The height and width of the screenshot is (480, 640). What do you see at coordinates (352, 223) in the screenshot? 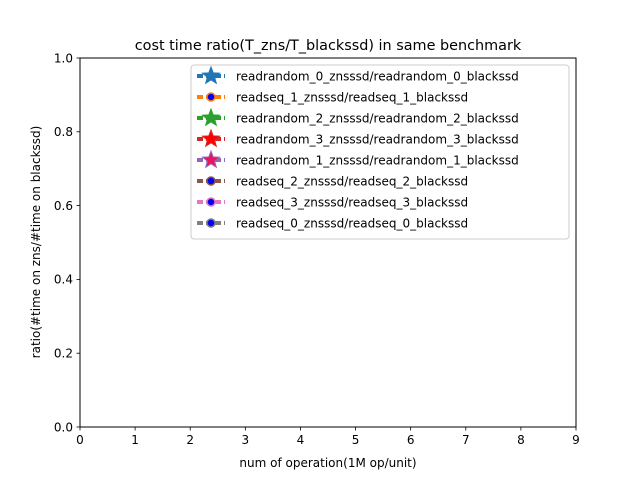
I see `legend-label: readseq_0_znsssd/readseq_0_blackssd` at bounding box center [352, 223].